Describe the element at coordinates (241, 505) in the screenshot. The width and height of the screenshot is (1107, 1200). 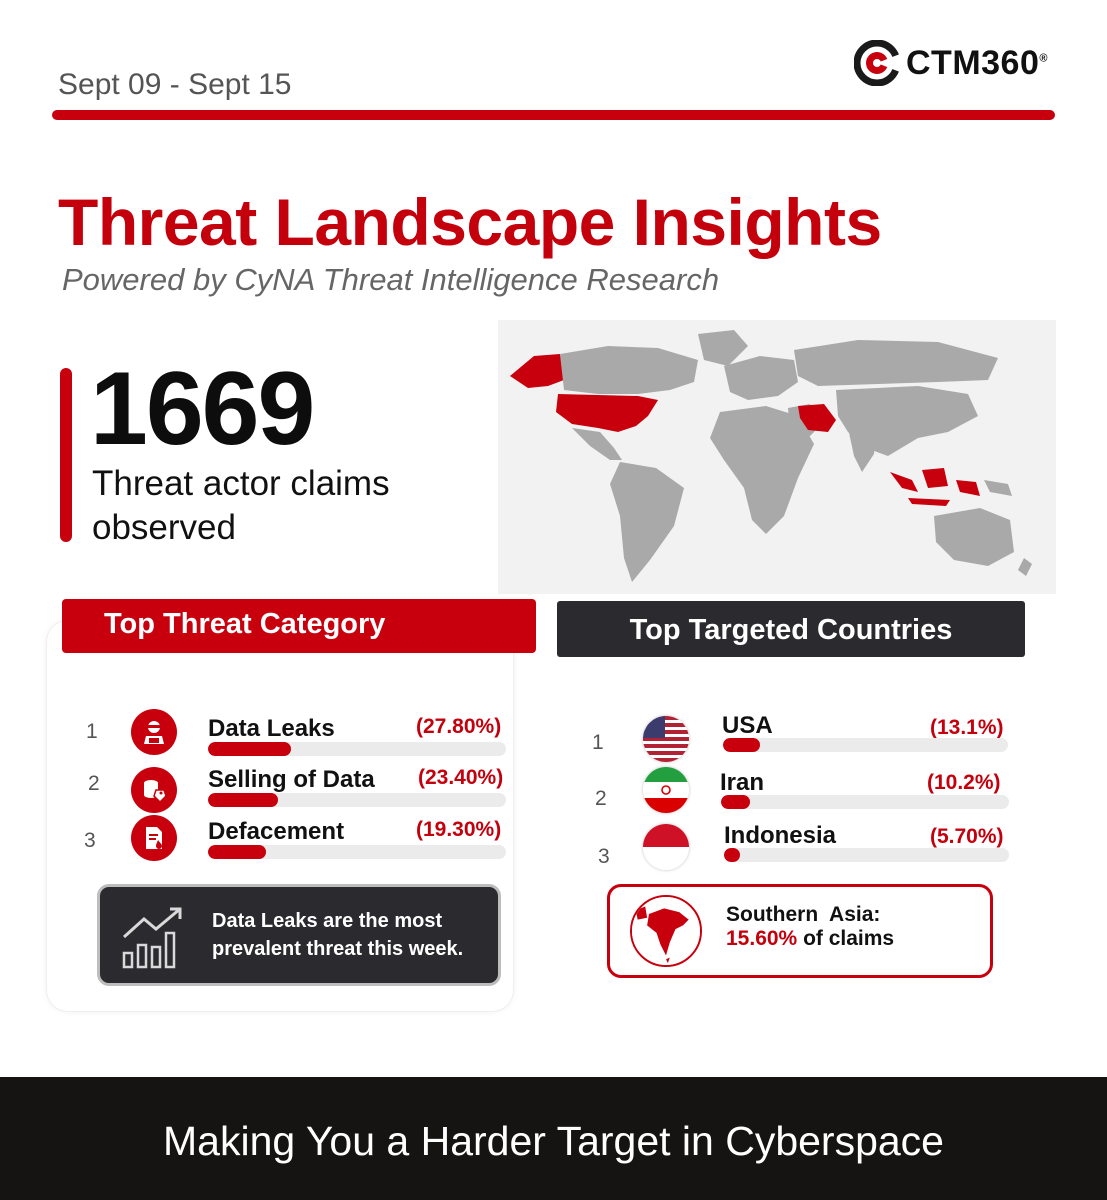
I see `claims-caption: Threat actor claims observed` at that location.